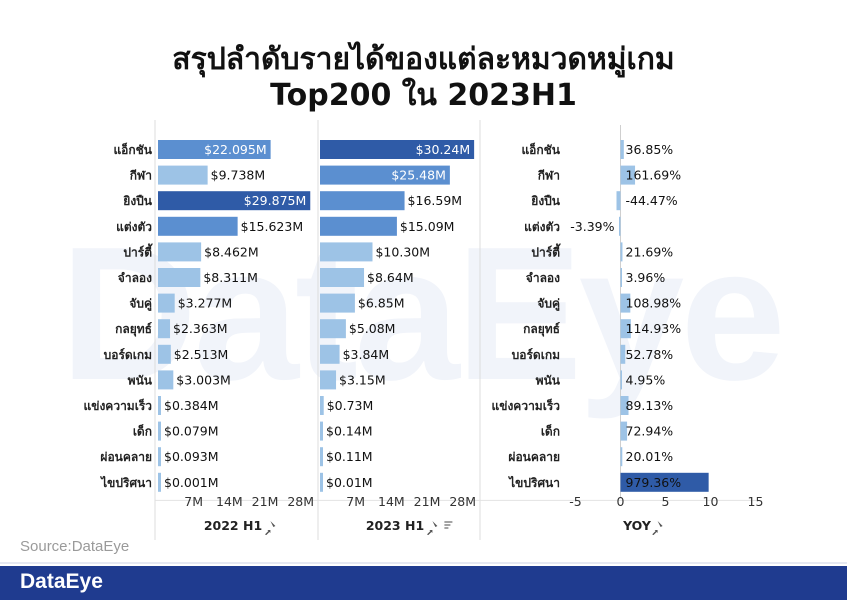 This screenshot has width=847, height=600. I want to click on data-label: $15.09M, so click(427, 226).